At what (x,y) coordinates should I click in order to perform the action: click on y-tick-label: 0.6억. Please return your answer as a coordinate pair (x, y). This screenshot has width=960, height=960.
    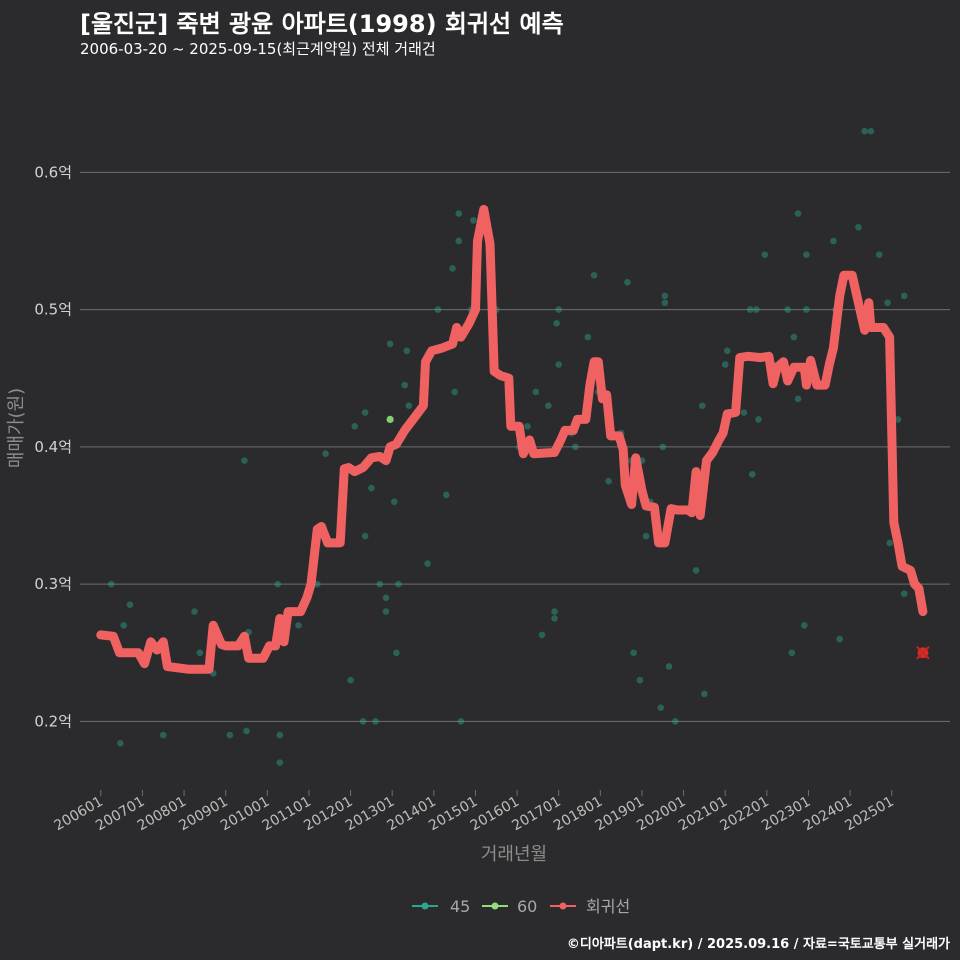
    Looking at the image, I should click on (53, 172).